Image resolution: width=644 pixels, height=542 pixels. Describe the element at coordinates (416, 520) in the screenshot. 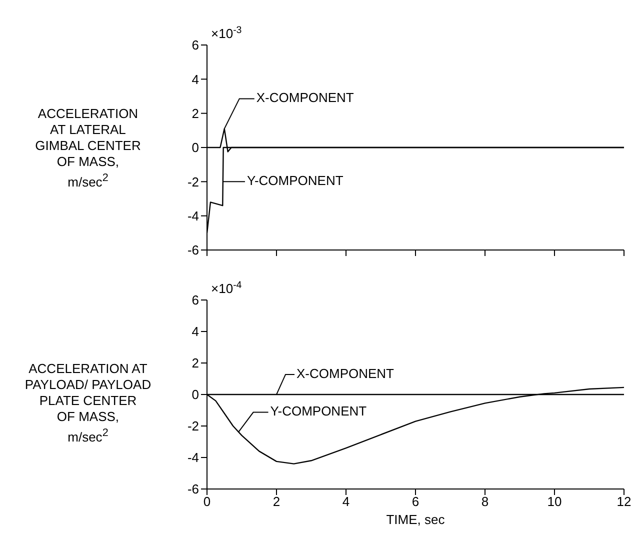

I see `x-axis-title: TIME, sec` at that location.